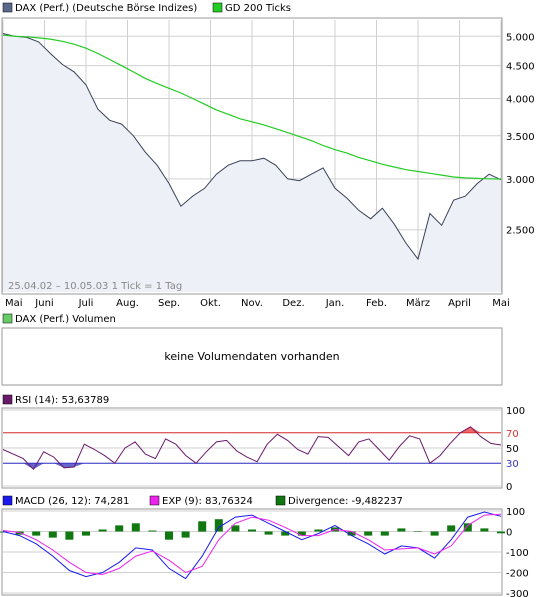  I want to click on month-tick-label: Sep., so click(169, 303).